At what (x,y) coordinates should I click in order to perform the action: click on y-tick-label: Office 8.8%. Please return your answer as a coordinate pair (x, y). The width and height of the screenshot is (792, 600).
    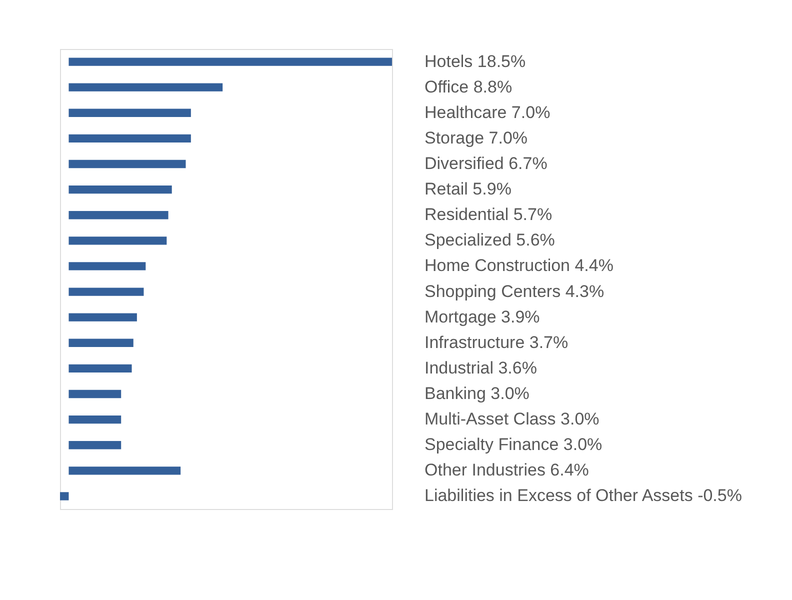
    Looking at the image, I should click on (468, 86).